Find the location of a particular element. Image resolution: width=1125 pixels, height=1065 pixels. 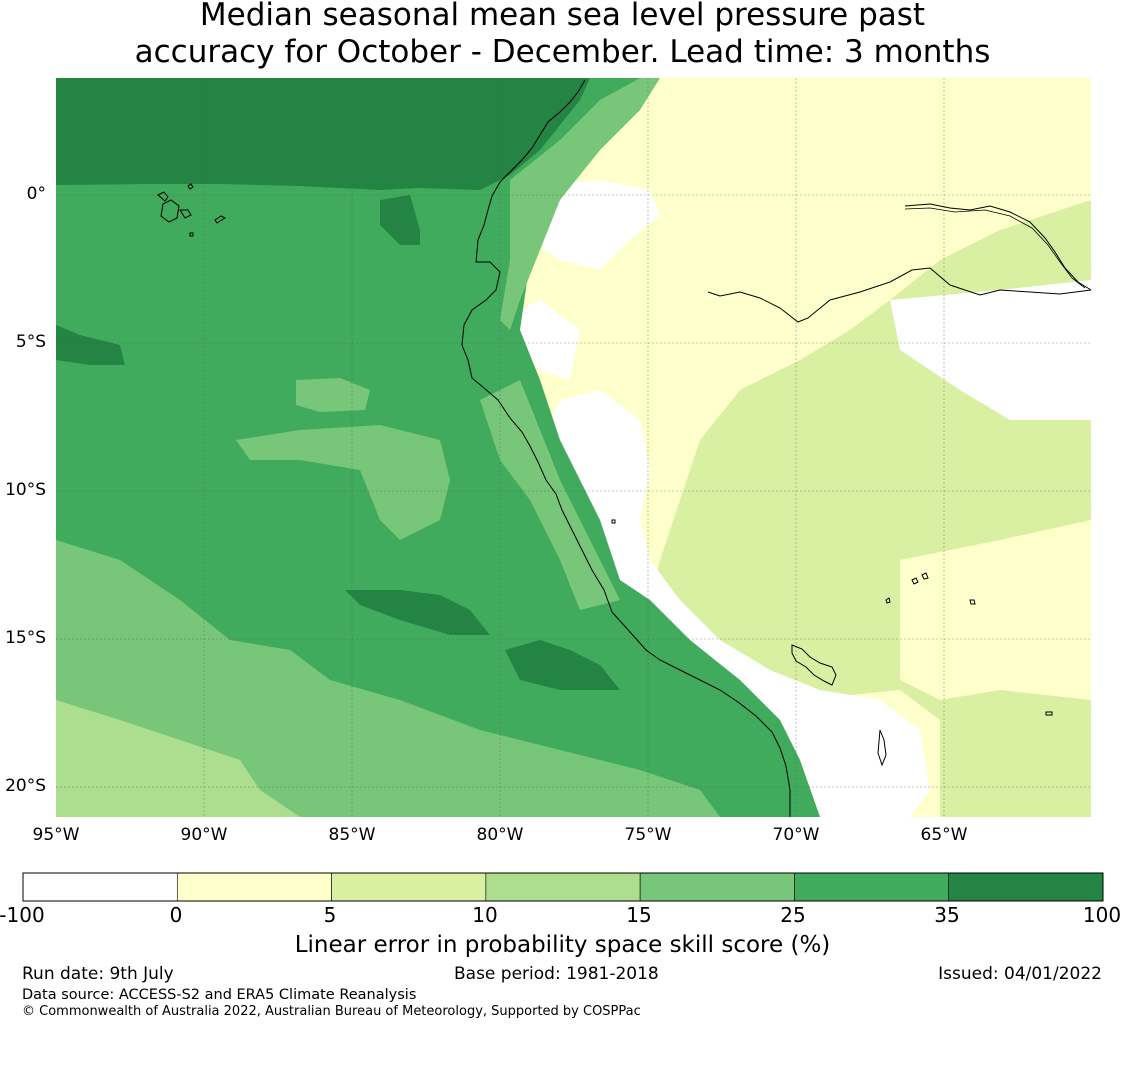

lon-tick-95w: 95°W is located at coordinates (56, 835).